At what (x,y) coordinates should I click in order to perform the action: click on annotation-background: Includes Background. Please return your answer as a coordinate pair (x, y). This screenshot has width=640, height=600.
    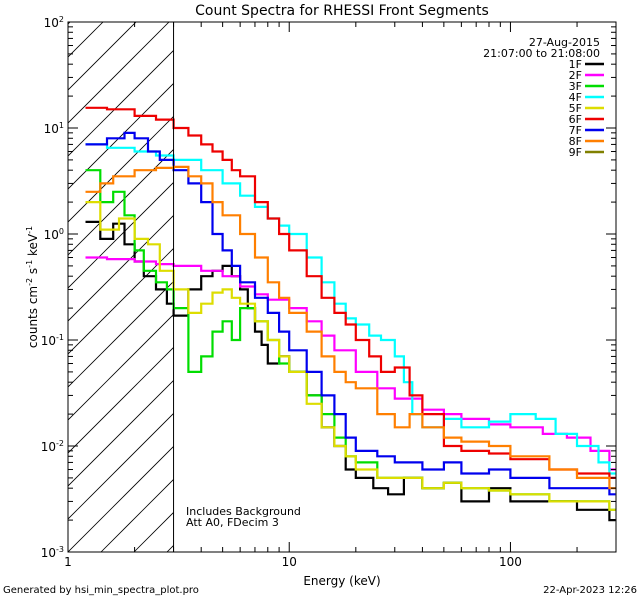
    Looking at the image, I should click on (243, 511).